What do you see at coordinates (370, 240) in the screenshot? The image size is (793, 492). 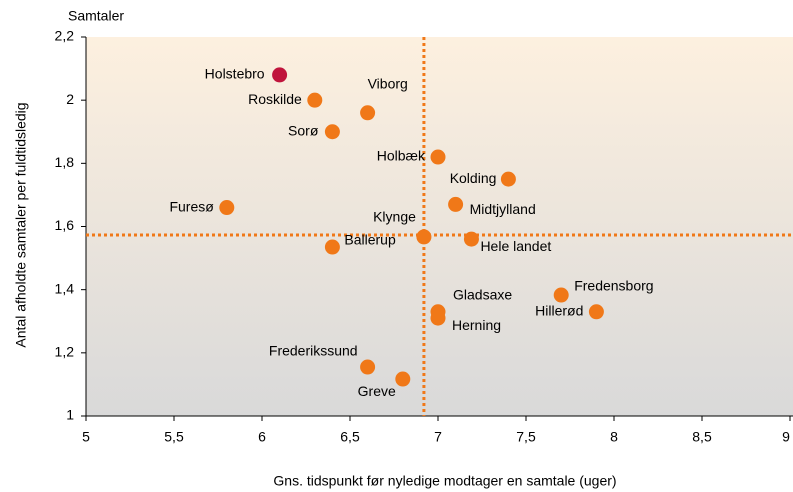 I see `point-label: Ballerup` at bounding box center [370, 240].